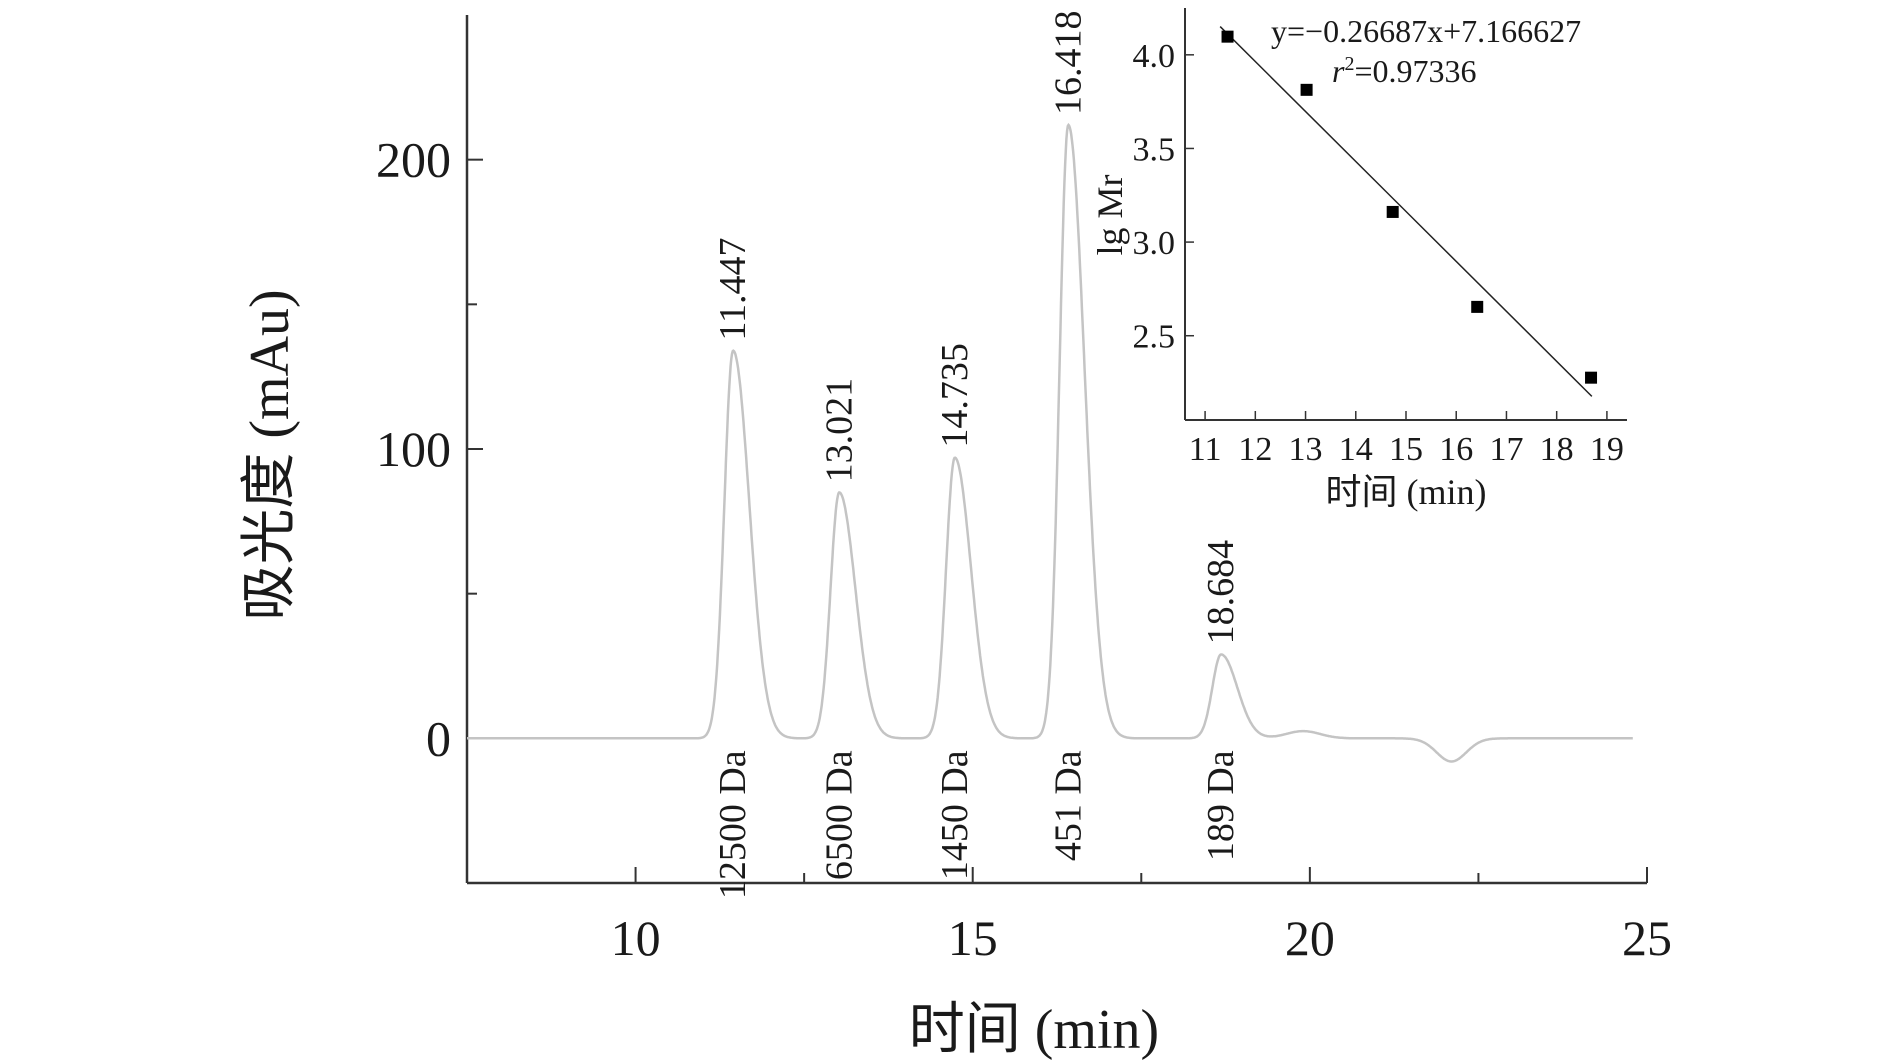  What do you see at coordinates (1205, 449) in the screenshot?
I see `inset-x-tick-label: 11` at bounding box center [1205, 449].